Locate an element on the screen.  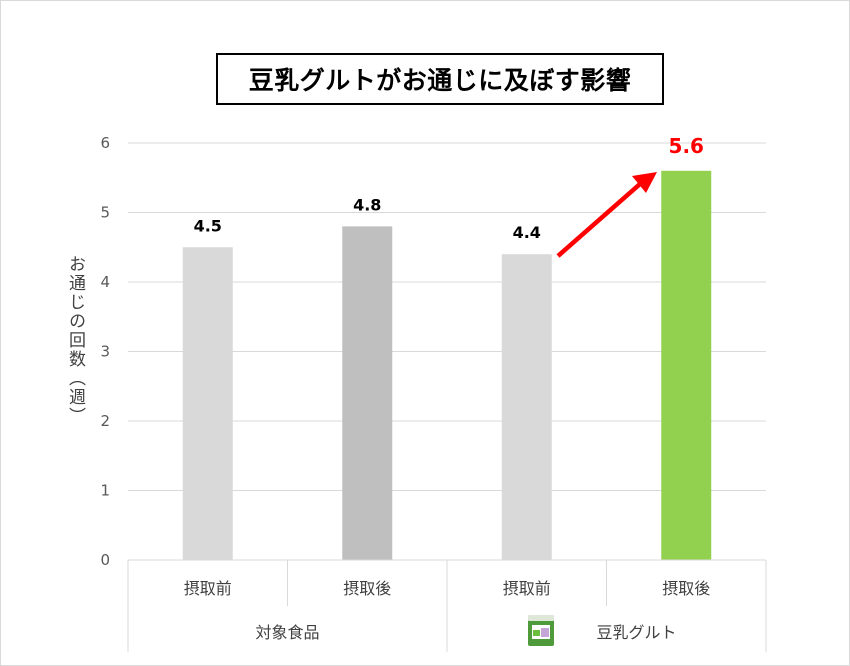
data-label: 4.8 is located at coordinates (367, 204).